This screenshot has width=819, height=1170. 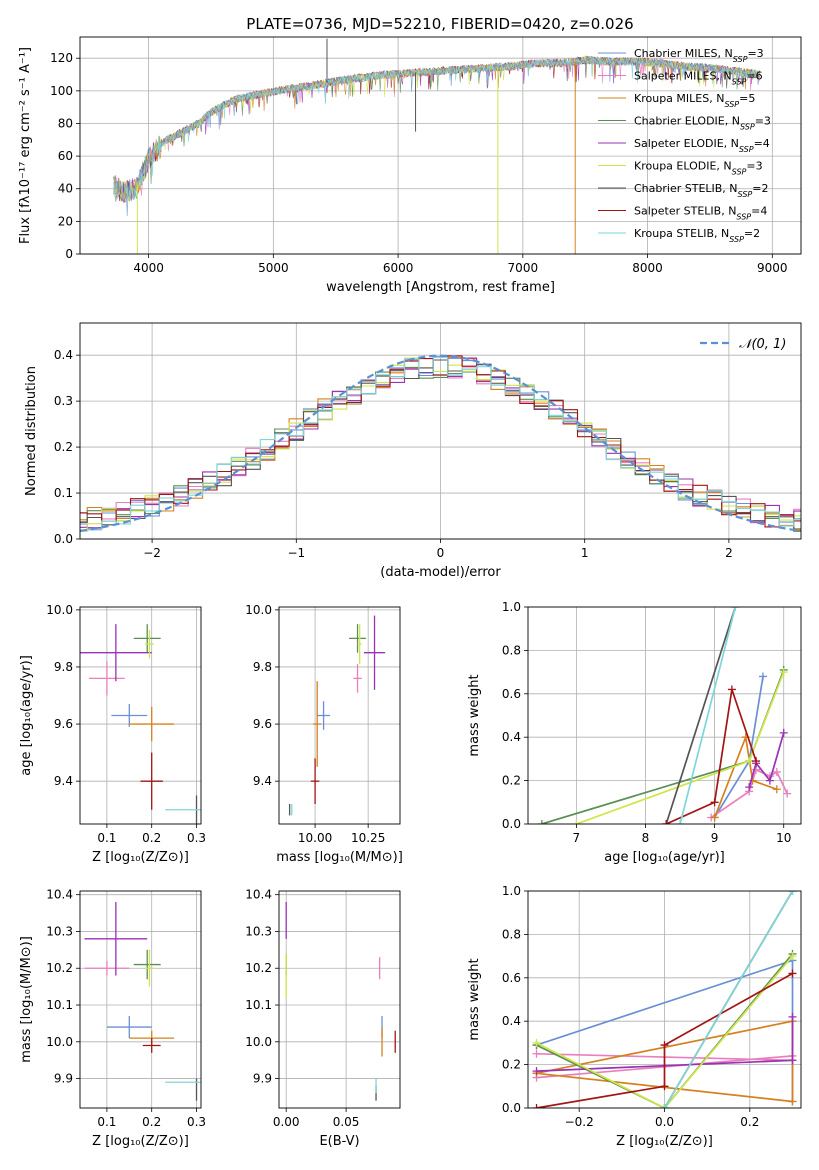 I want to click on y-tick-label: 9.9, so click(x=63, y=1079).